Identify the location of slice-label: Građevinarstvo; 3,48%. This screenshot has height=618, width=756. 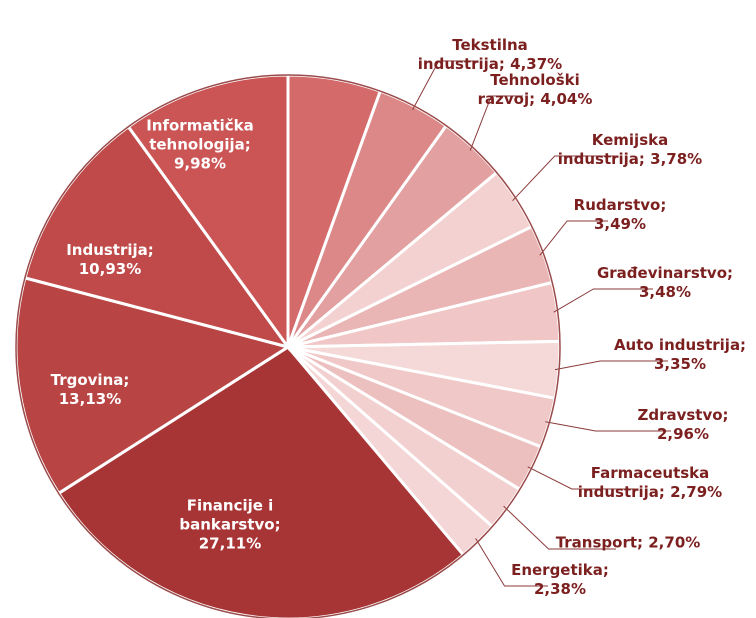
(665, 283).